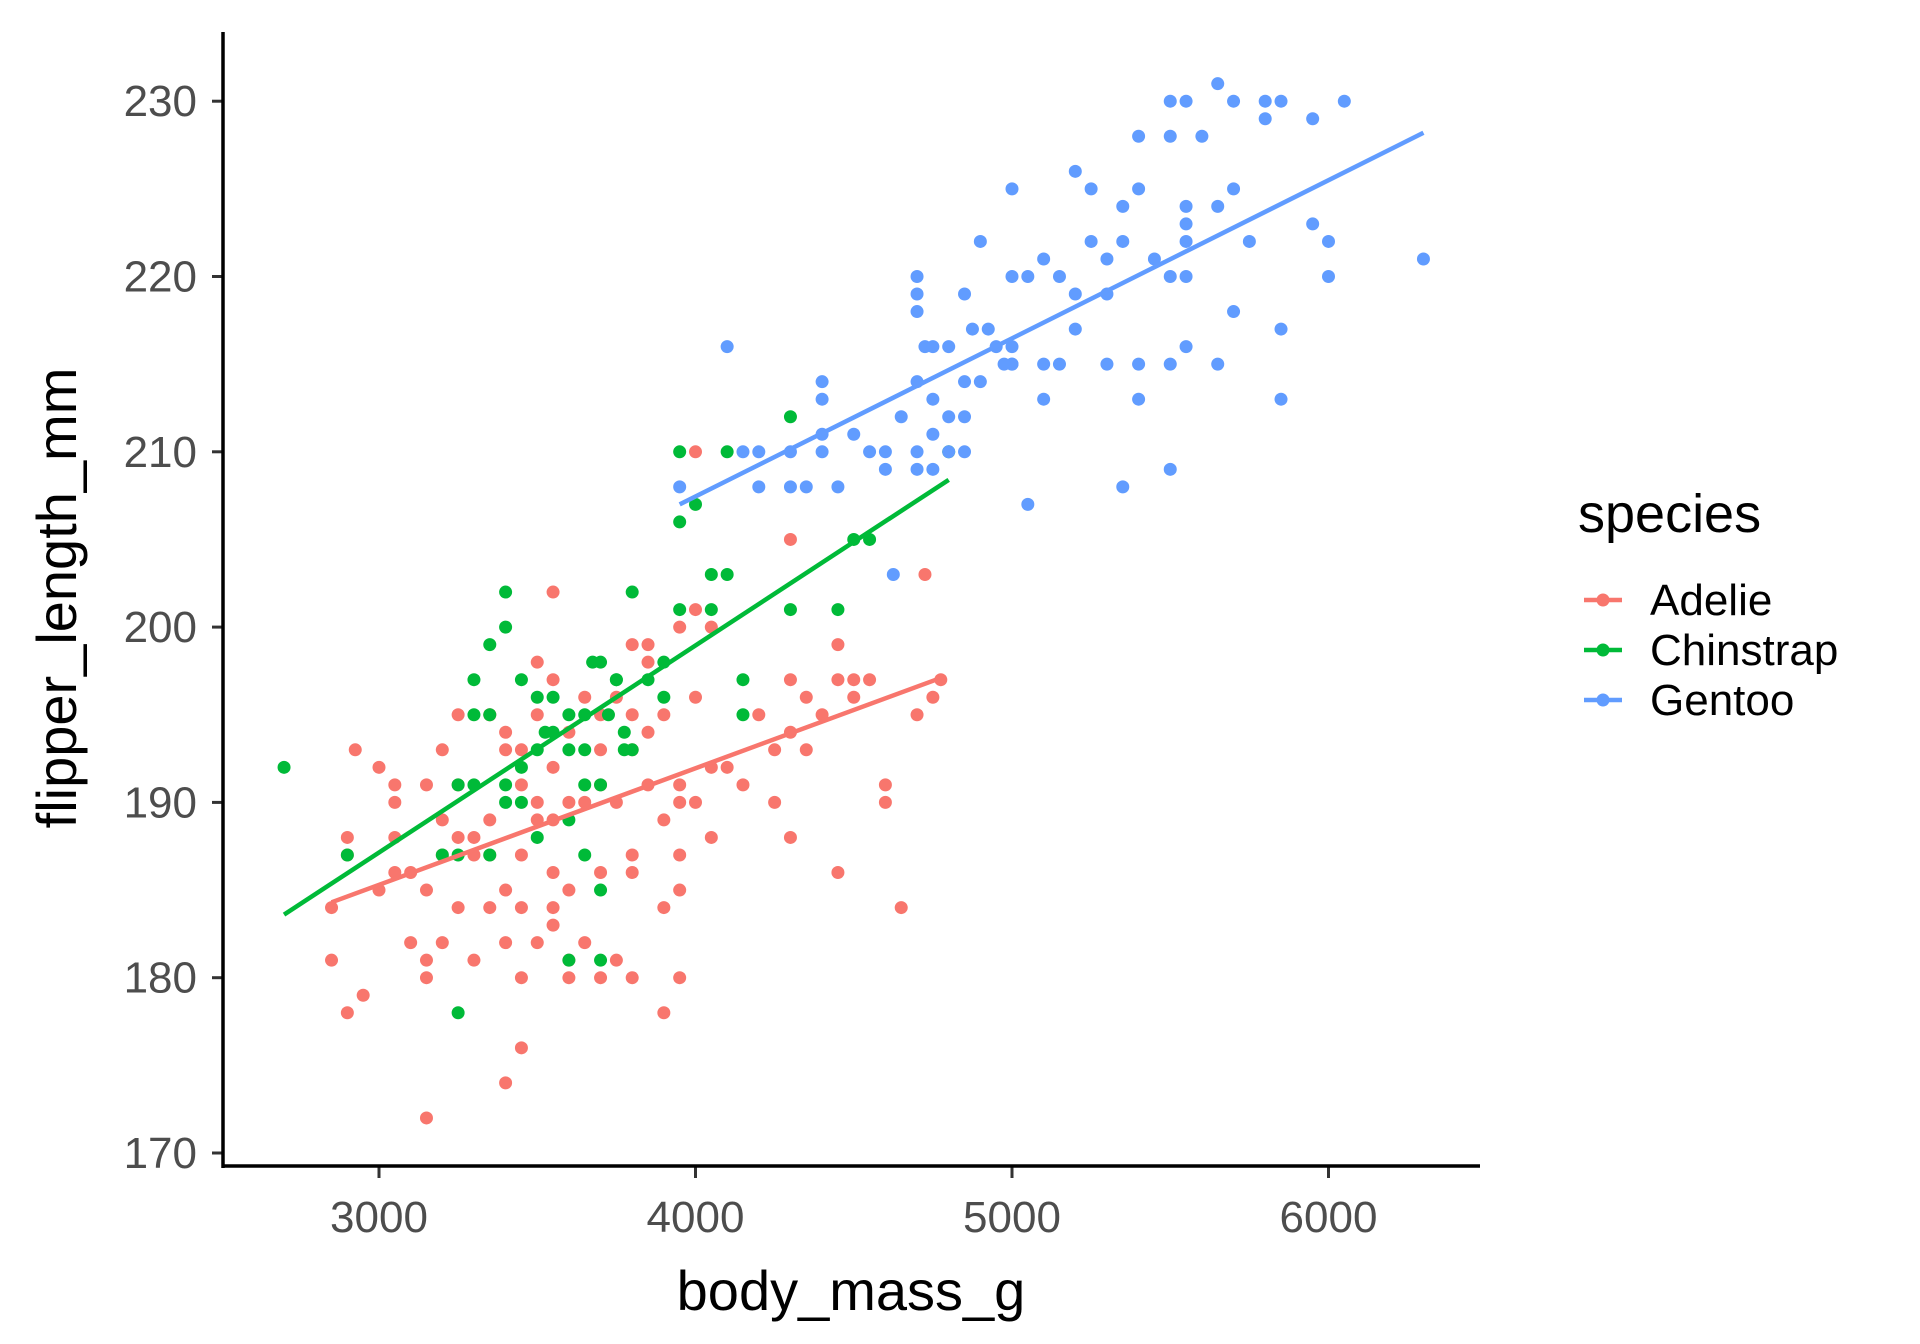 The image size is (1920, 1344). Describe the element at coordinates (1012, 1217) in the screenshot. I see `x-tick-label: 5000` at that location.